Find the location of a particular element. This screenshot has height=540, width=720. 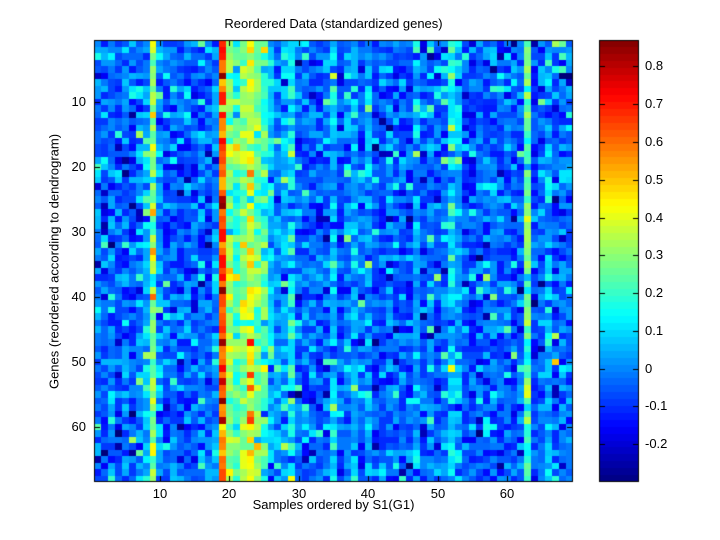

chart-title: Reordered Data (standardized genes) is located at coordinates (333, 23).